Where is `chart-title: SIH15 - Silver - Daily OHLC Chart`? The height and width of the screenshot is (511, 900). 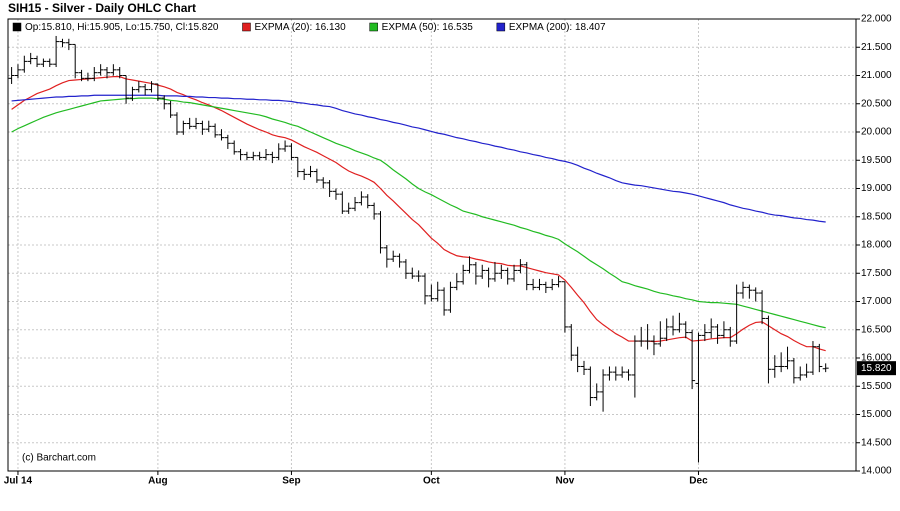
chart-title: SIH15 - Silver - Daily OHLC Chart is located at coordinates (102, 8).